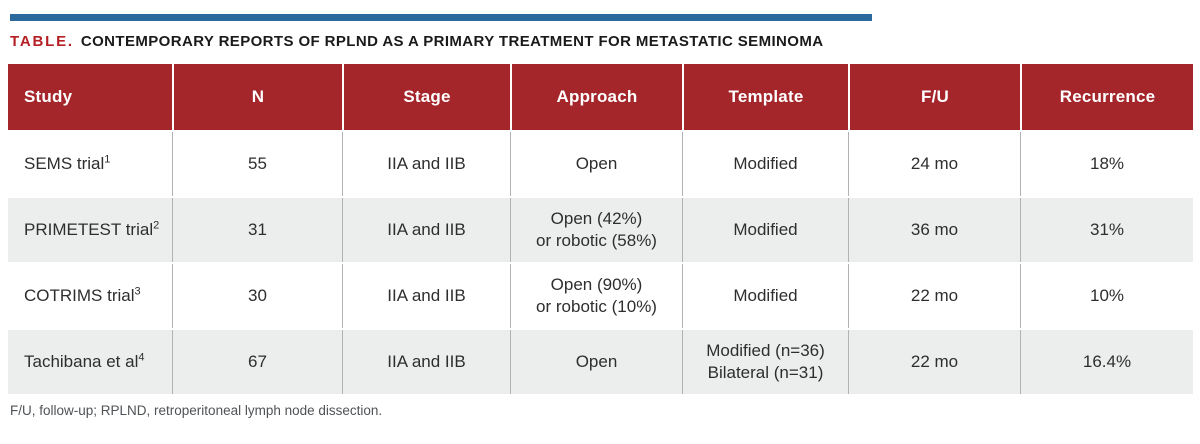 The height and width of the screenshot is (444, 1200). I want to click on cell-template: Modified (n=36) Bilateral (n=31), so click(765, 362).